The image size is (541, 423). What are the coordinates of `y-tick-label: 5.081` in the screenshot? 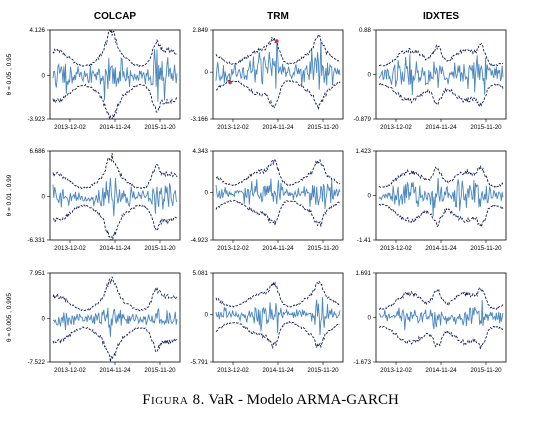 It's located at (201, 273).